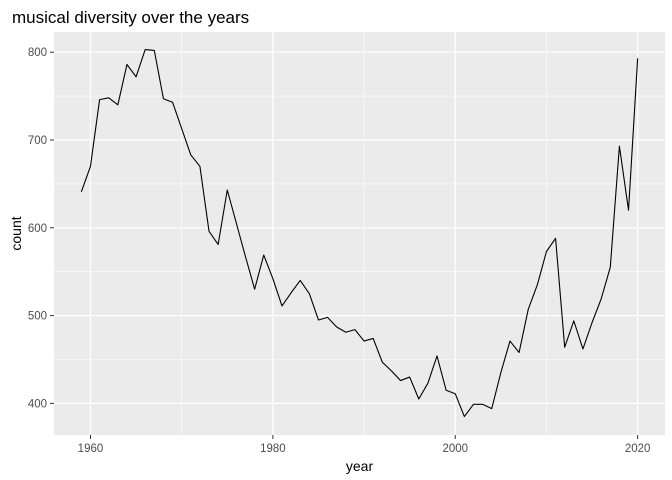 The image size is (672, 480). What do you see at coordinates (455, 449) in the screenshot?
I see `x-tick-label: 2000` at bounding box center [455, 449].